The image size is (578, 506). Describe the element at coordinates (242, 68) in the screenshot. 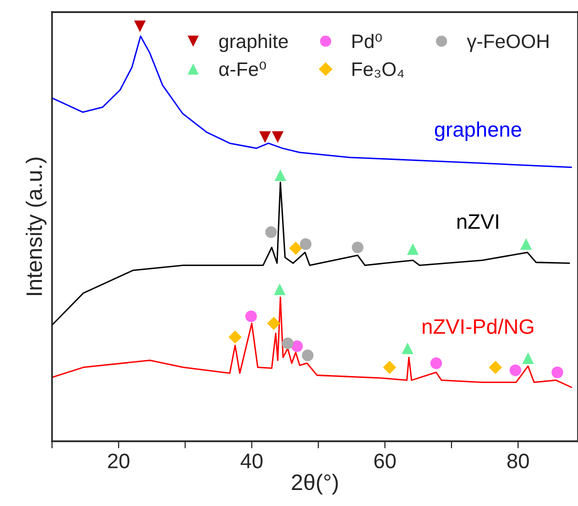

I see `legend-label: α-Fe⁰` at that location.